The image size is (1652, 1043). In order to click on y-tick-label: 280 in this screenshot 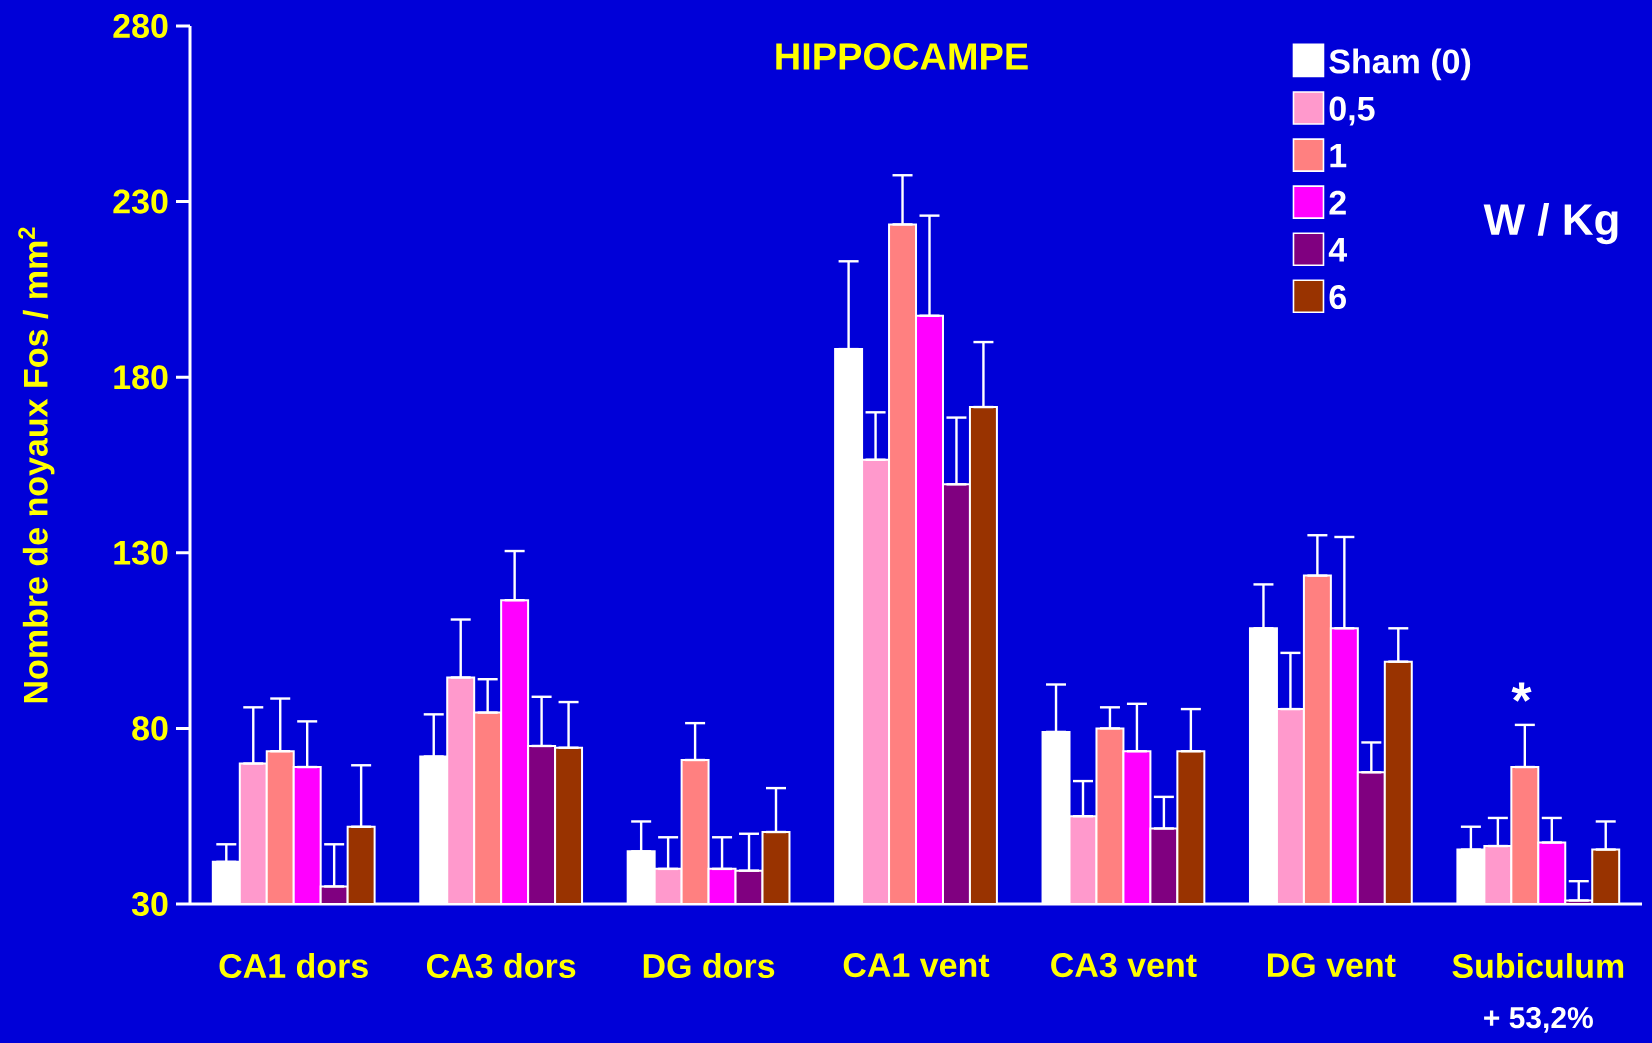, I will do `click(140, 26)`.